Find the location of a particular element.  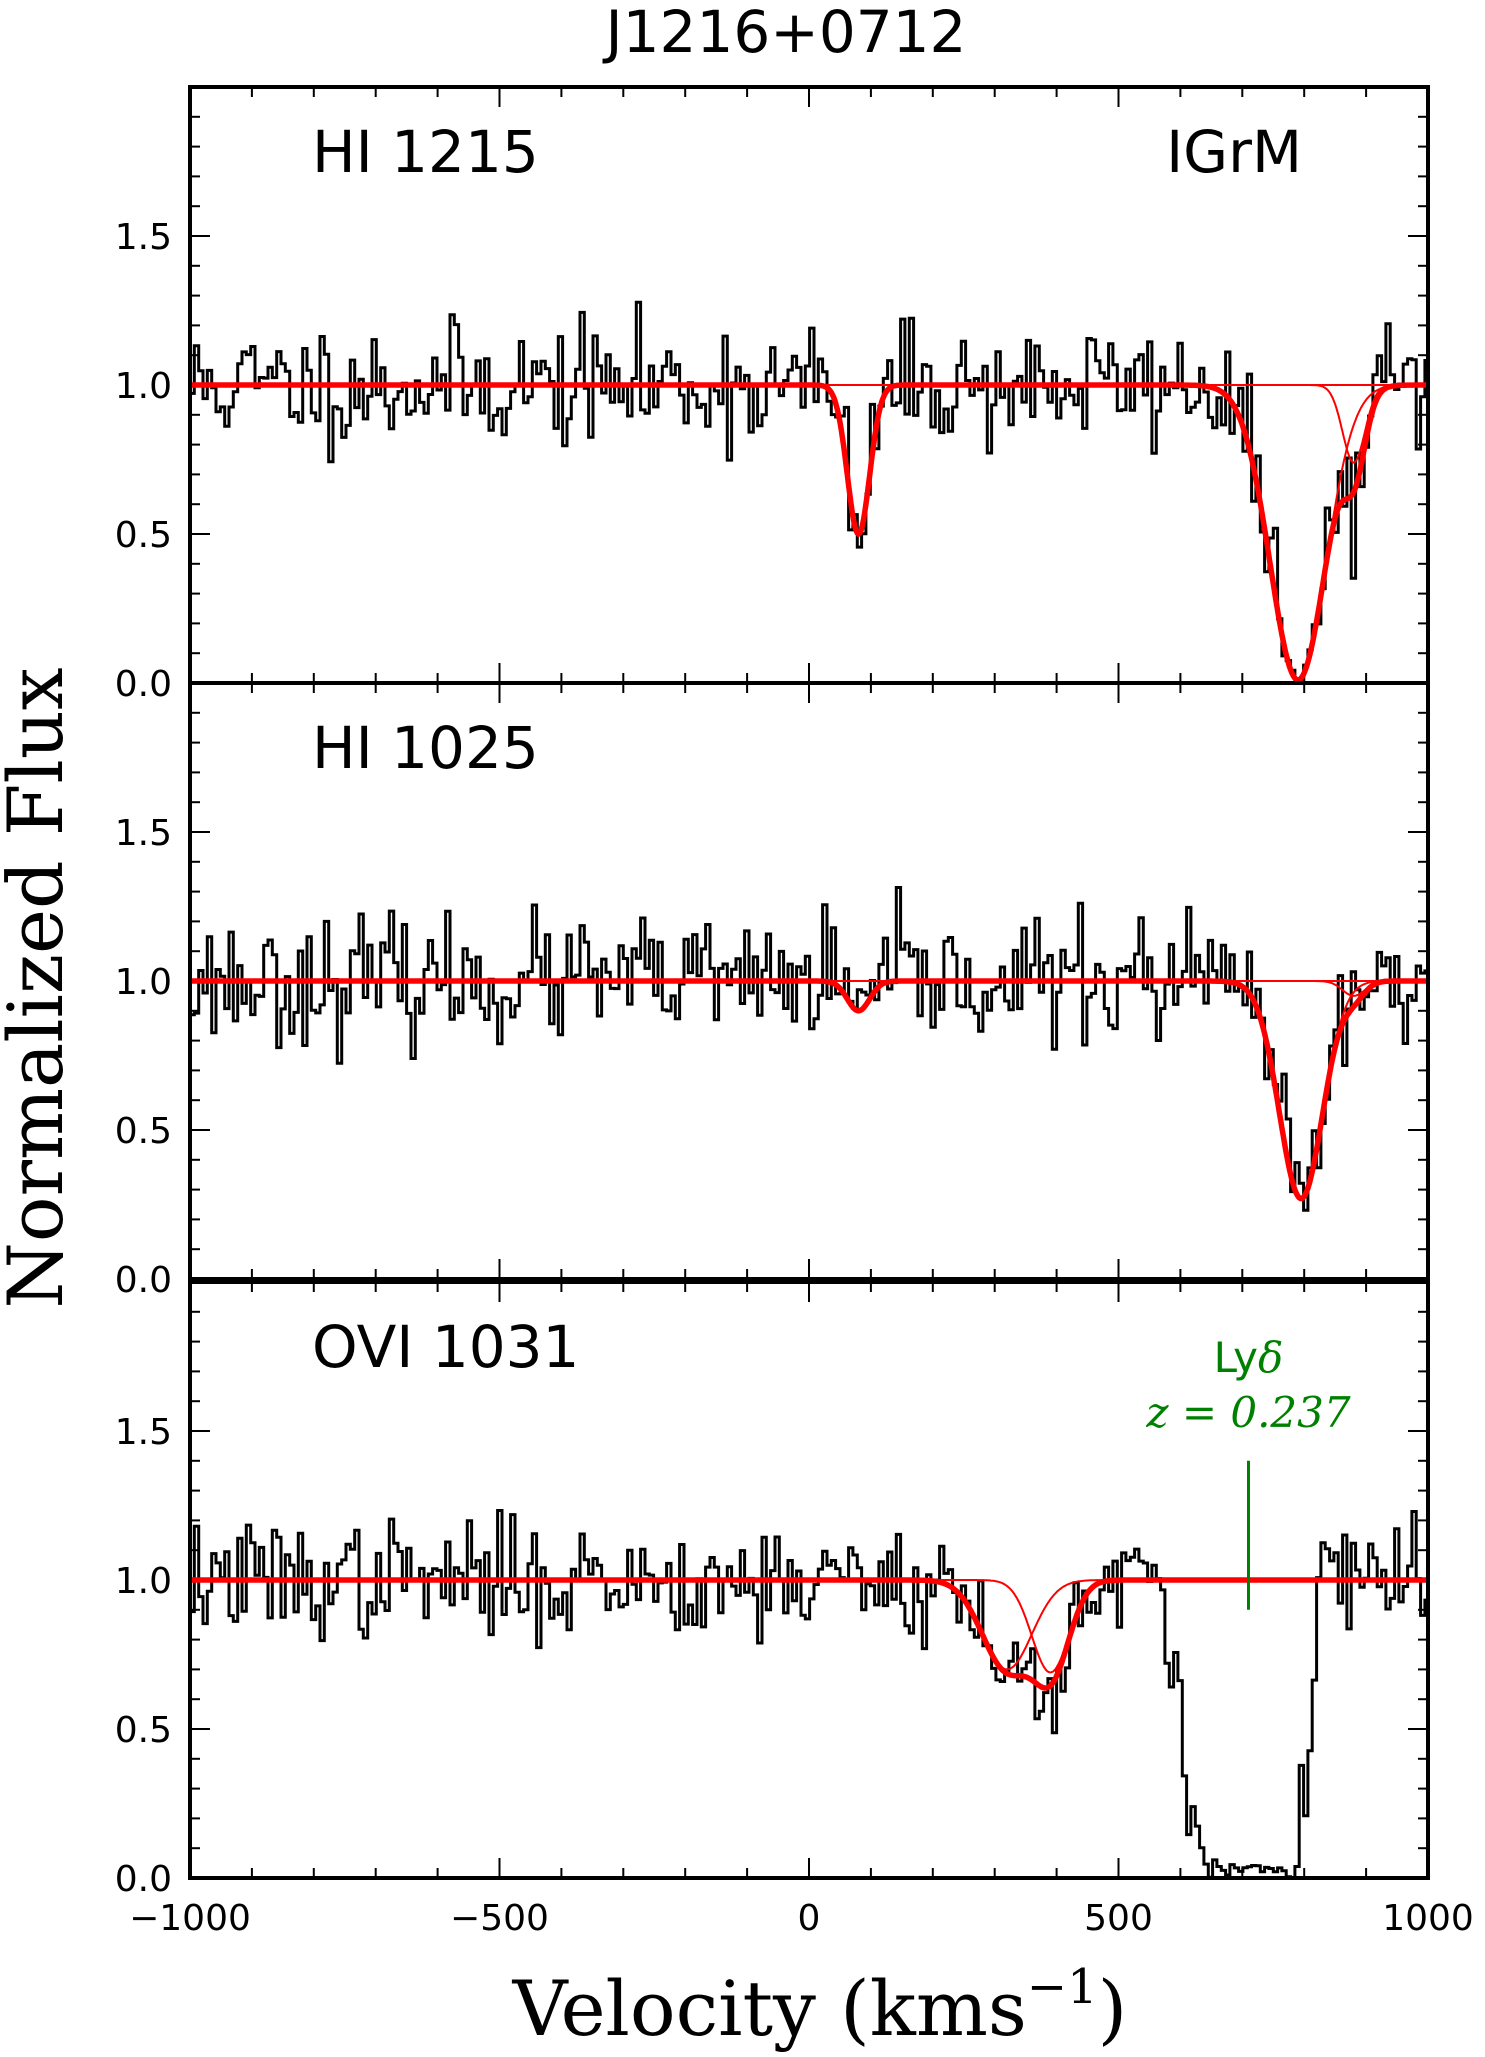

annotation-line1: Lyδ is located at coordinates (1249, 1357).